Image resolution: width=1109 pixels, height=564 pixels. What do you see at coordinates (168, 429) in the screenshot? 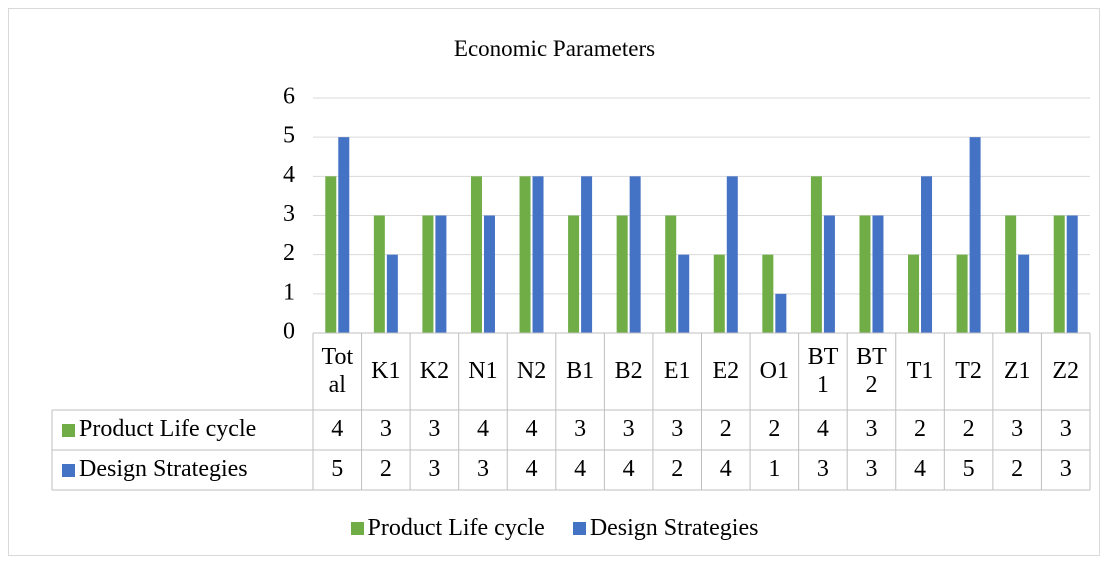
I see `series-name: Product Life cycle` at bounding box center [168, 429].